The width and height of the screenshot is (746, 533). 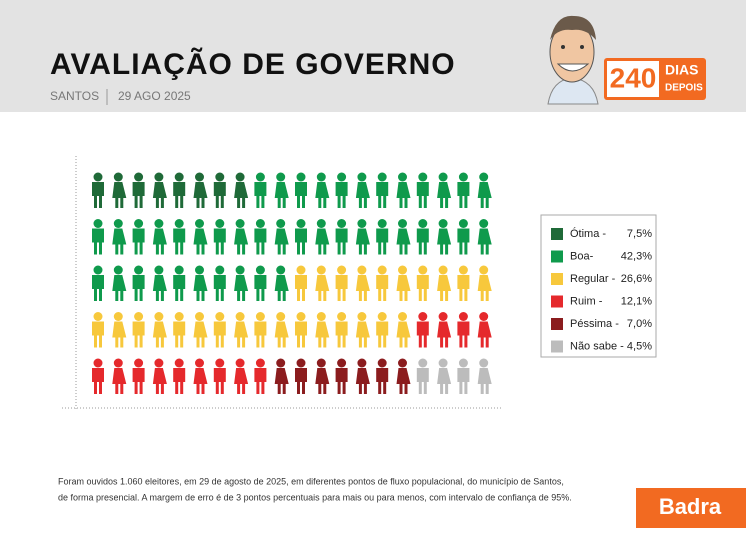 What do you see at coordinates (573, 60) in the screenshot?
I see `caricature` at bounding box center [573, 60].